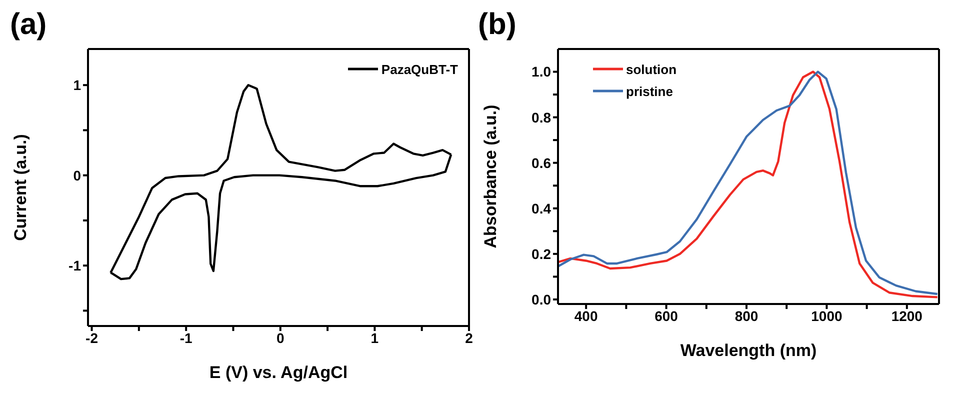 This screenshot has height=413, width=955. What do you see at coordinates (77, 85) in the screenshot?
I see `y-tick-label: 1` at bounding box center [77, 85].